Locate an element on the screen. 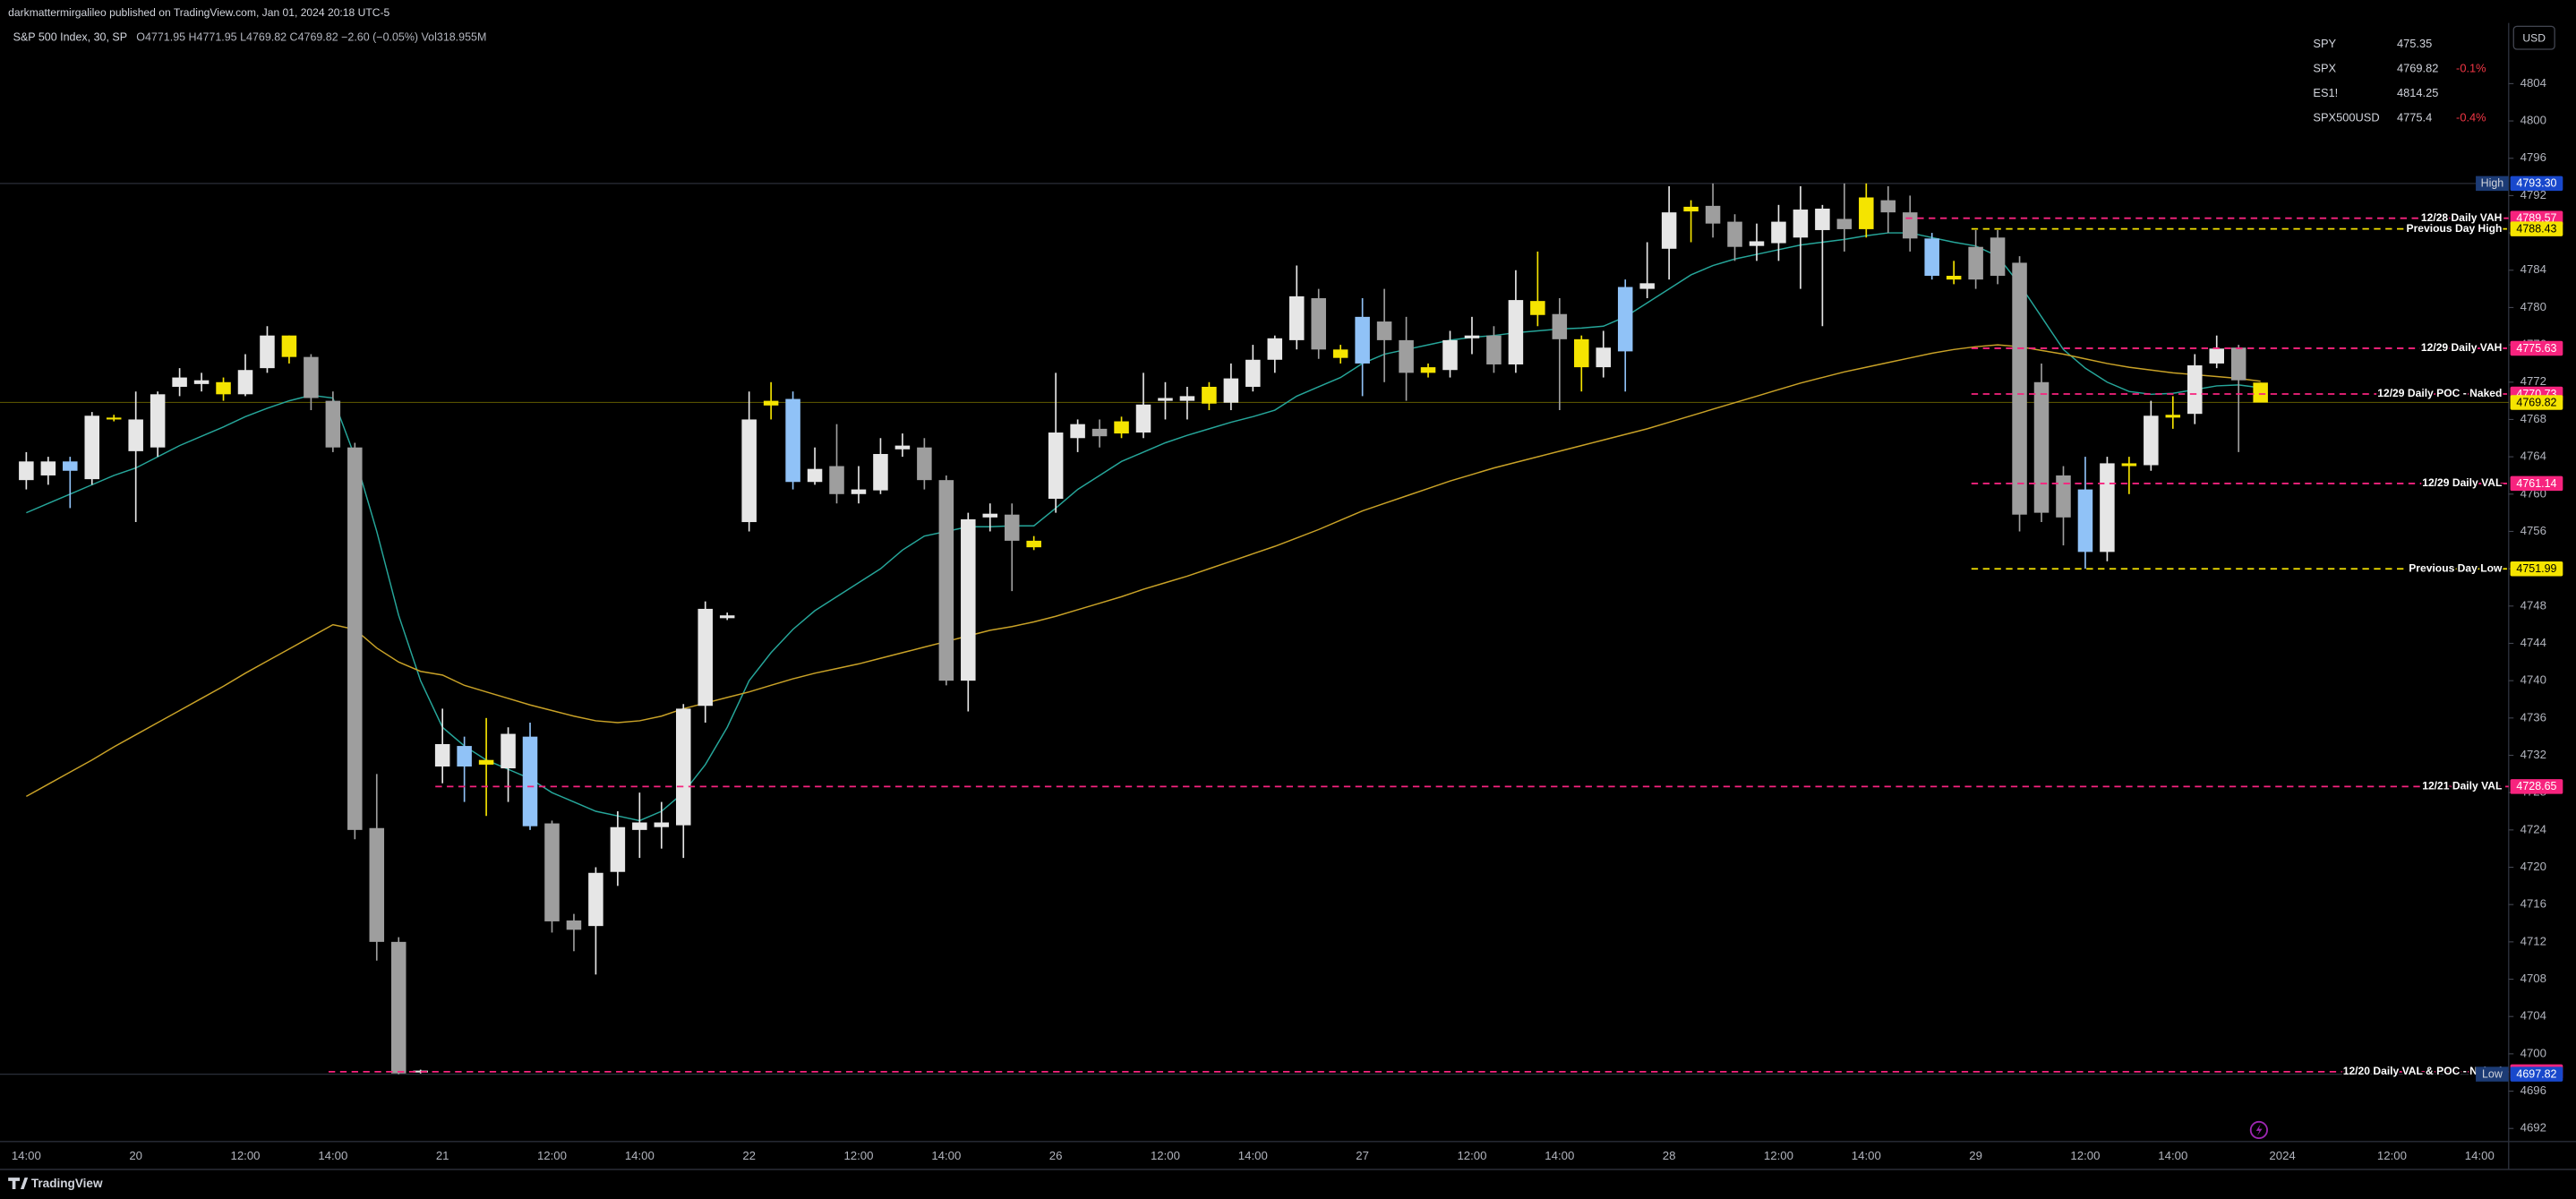 The image size is (2576, 1199). price-tag-label: 4793.30 is located at coordinates (2536, 183).